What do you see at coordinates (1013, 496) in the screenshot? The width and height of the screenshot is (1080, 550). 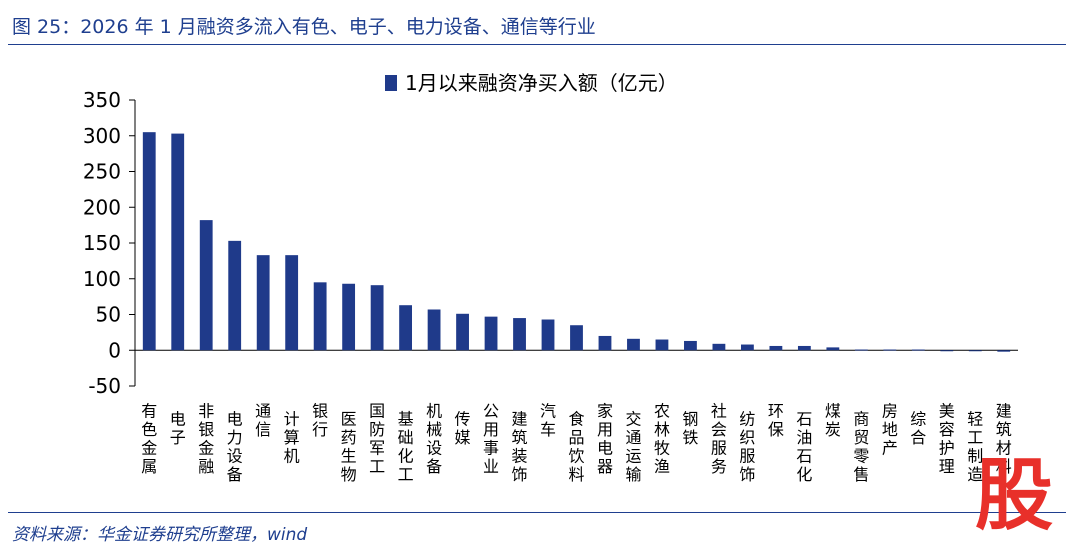 I see `watermark-logo: 股` at bounding box center [1013, 496].